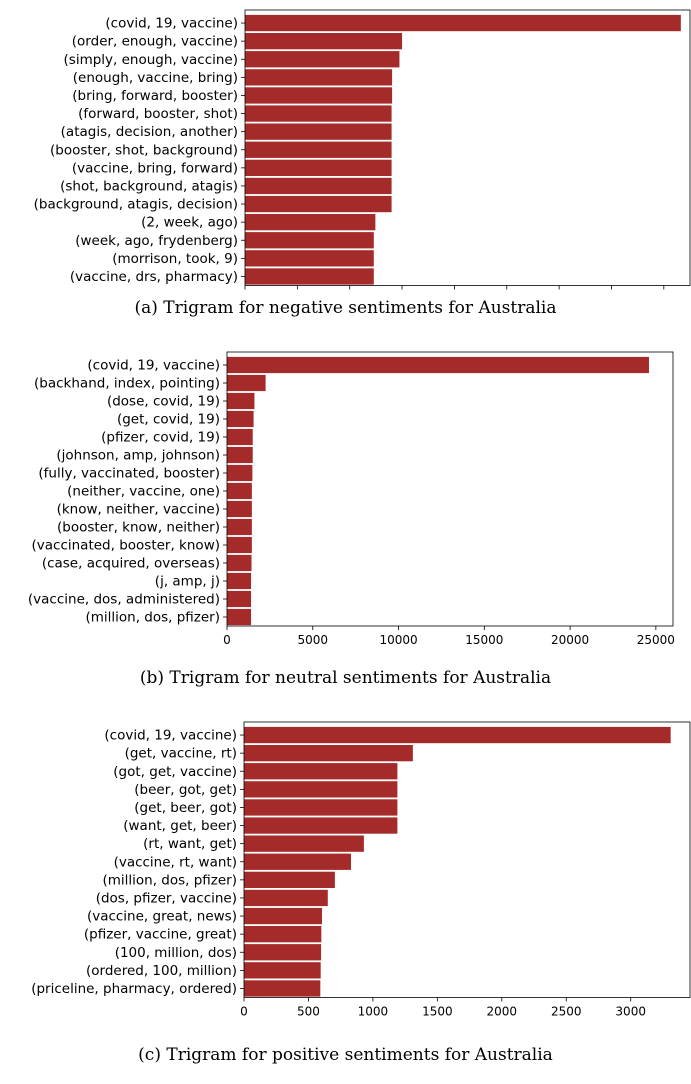  I want to click on x-tick-label: 10000, so click(398, 640).